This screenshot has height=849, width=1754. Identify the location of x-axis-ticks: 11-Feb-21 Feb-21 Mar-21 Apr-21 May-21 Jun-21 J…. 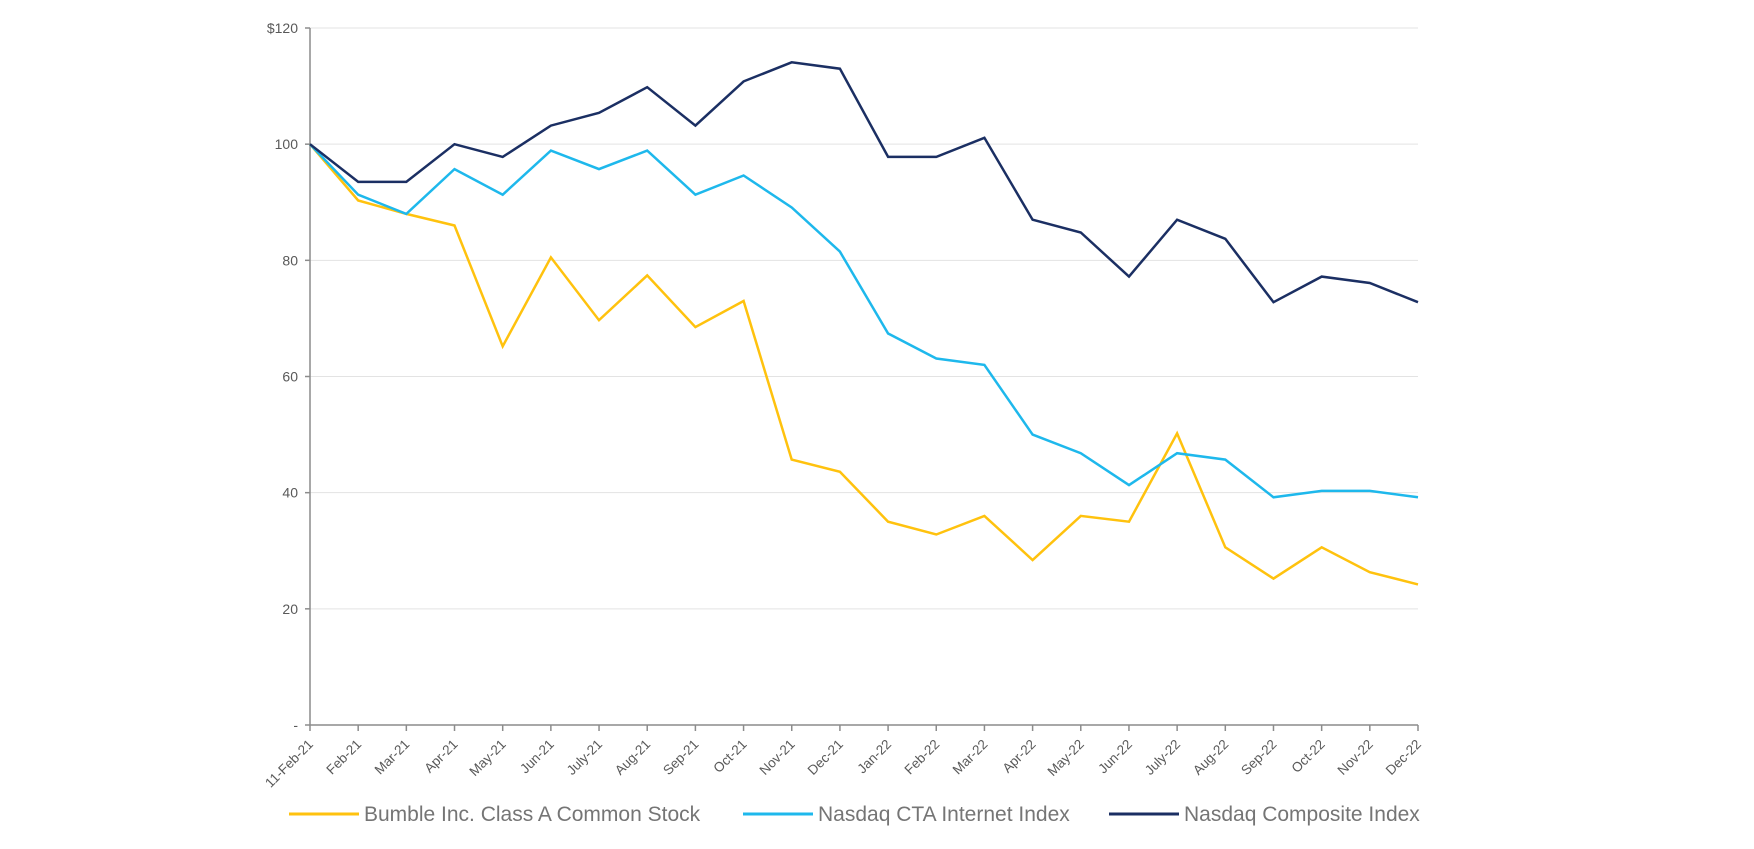
(843, 764).